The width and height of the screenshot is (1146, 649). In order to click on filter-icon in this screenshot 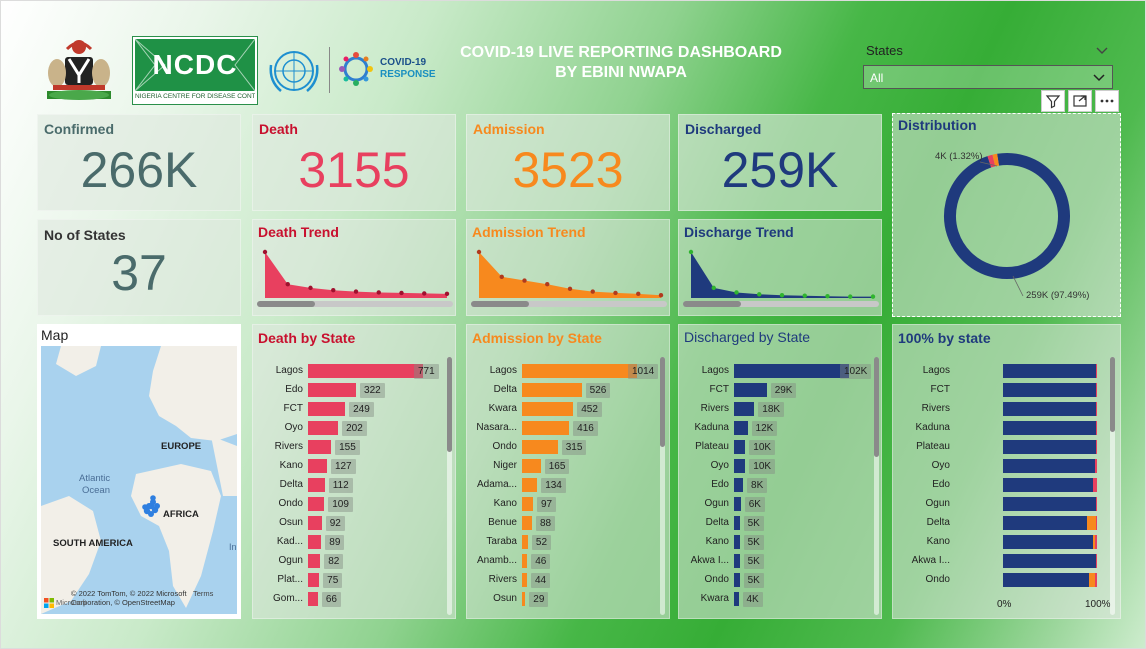, I will do `click(1053, 101)`.